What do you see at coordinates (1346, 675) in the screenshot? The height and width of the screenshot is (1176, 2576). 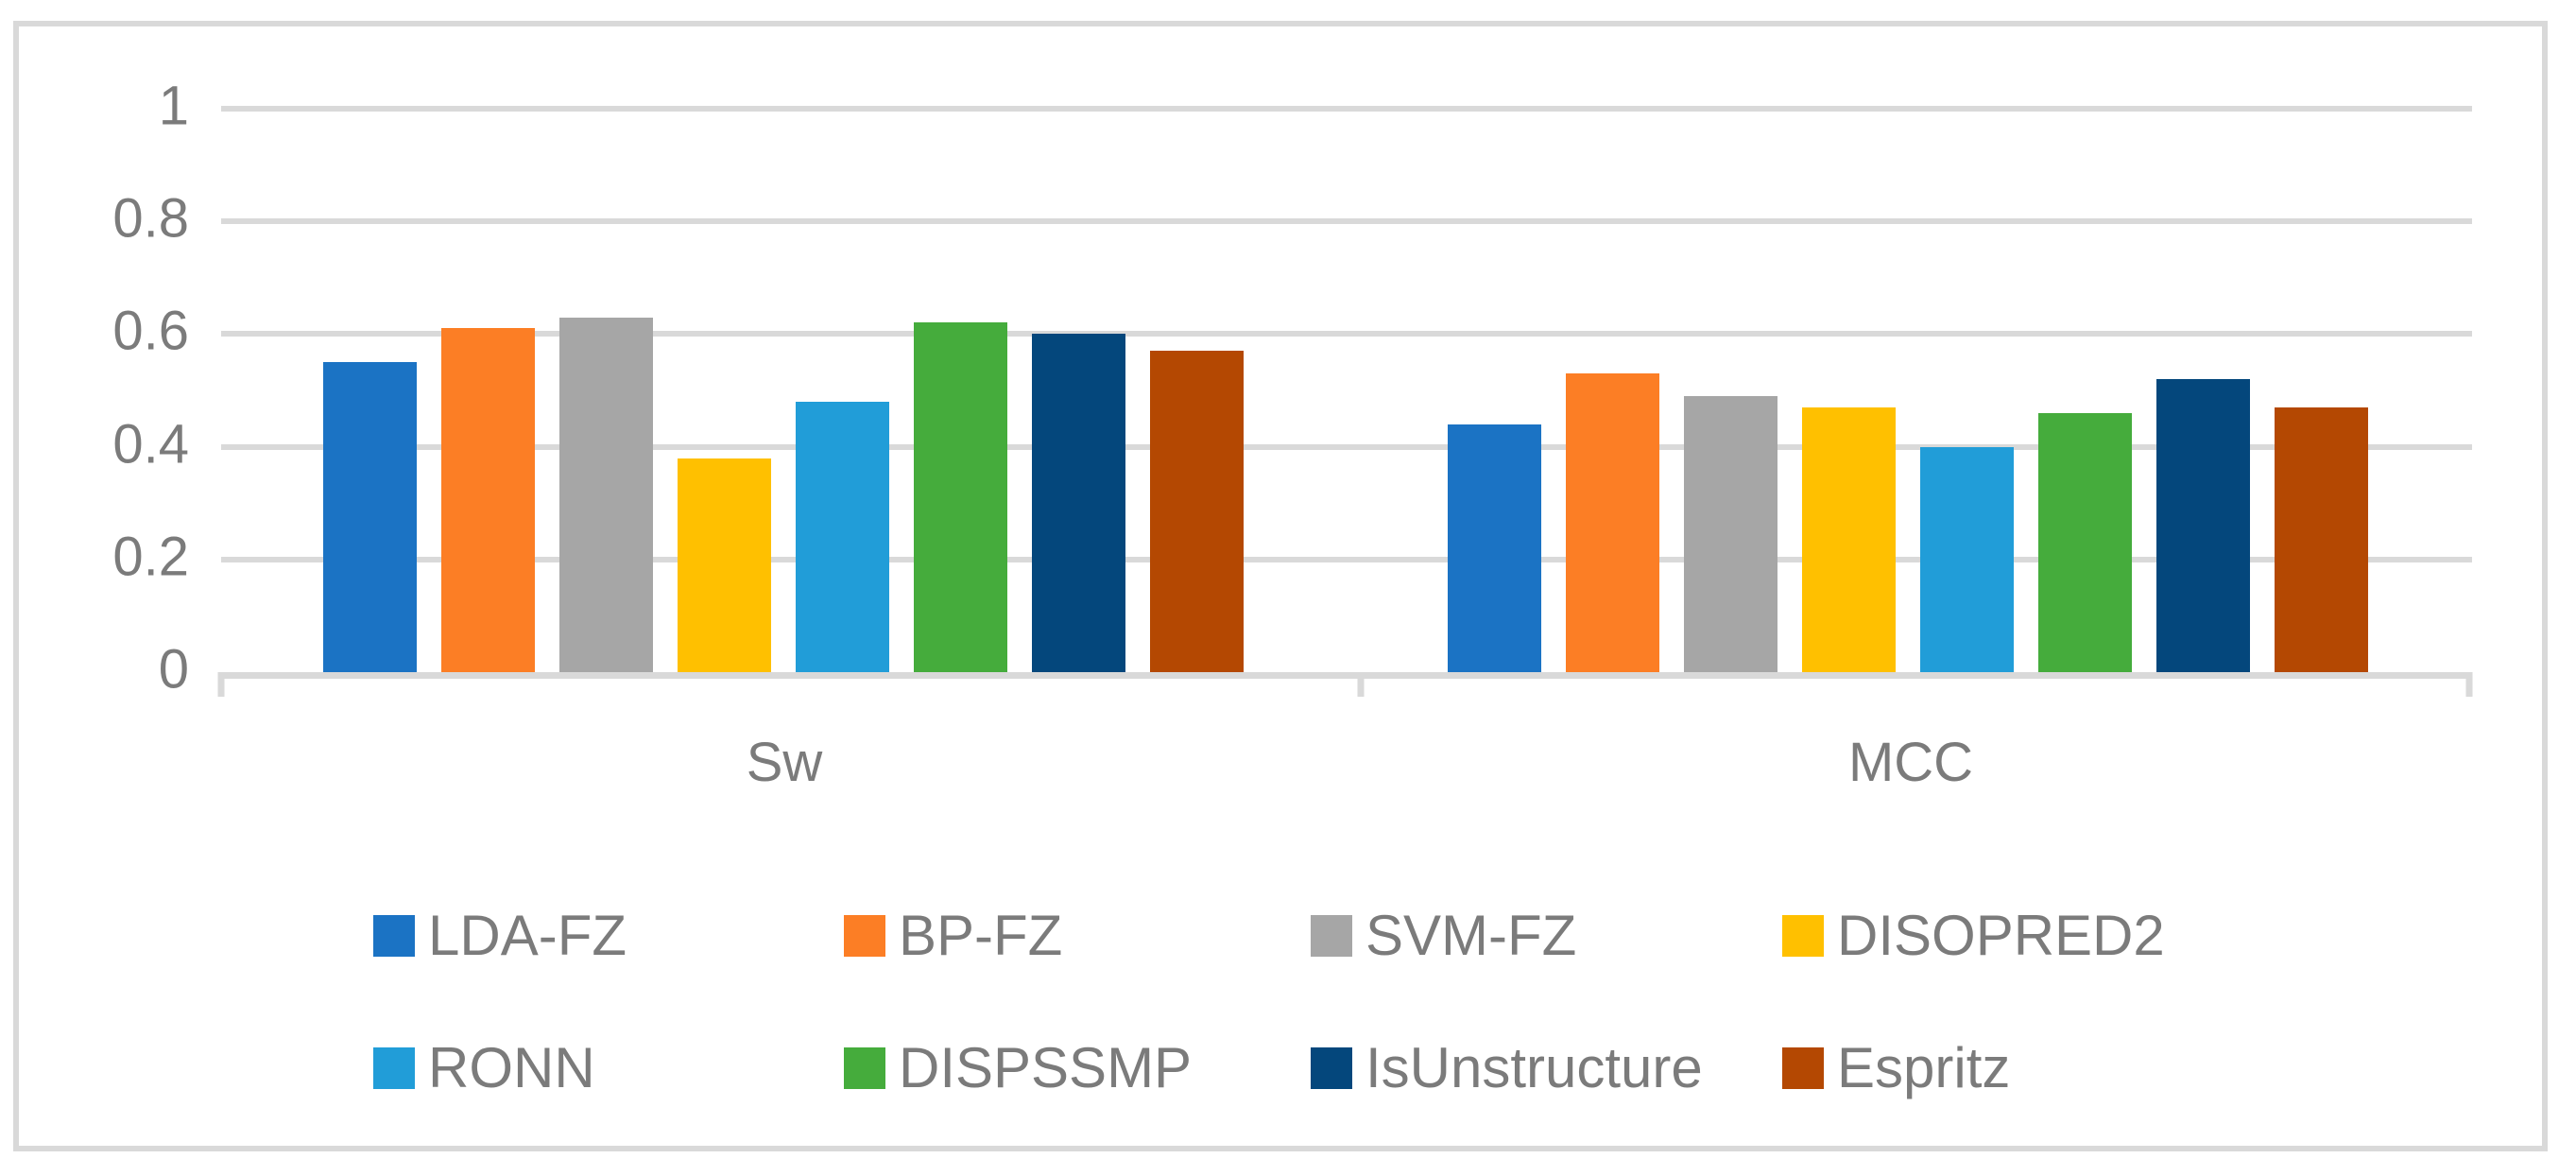 I see `x-axis-line` at bounding box center [1346, 675].